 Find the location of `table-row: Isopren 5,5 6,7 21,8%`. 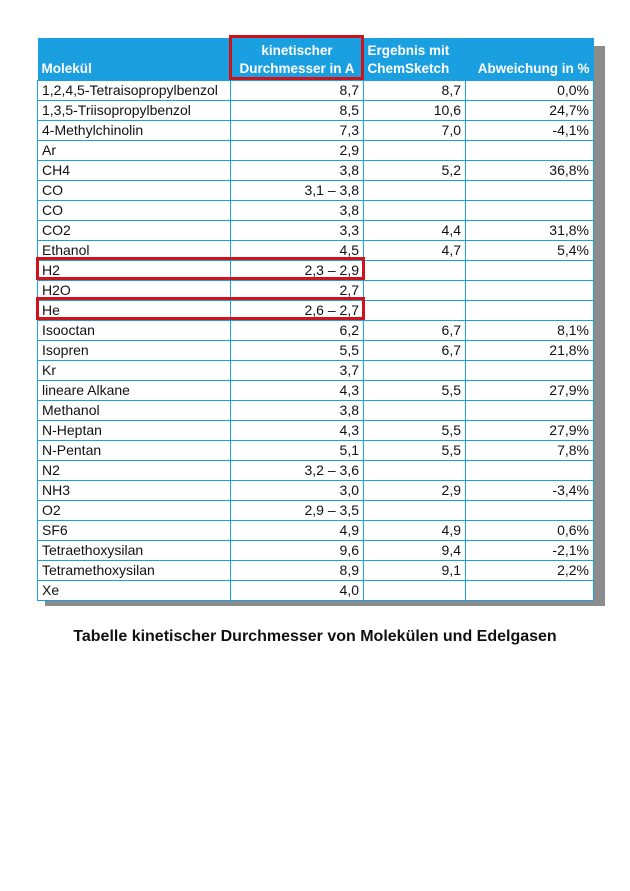

table-row: Isopren 5,5 6,7 21,8% is located at coordinates (315, 350).